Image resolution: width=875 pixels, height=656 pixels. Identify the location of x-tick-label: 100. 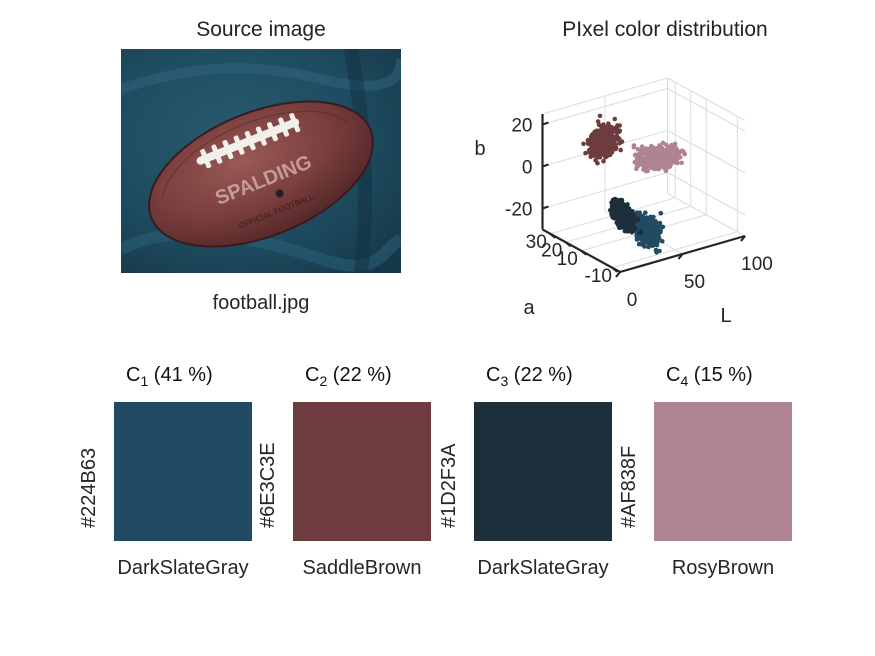
(757, 264).